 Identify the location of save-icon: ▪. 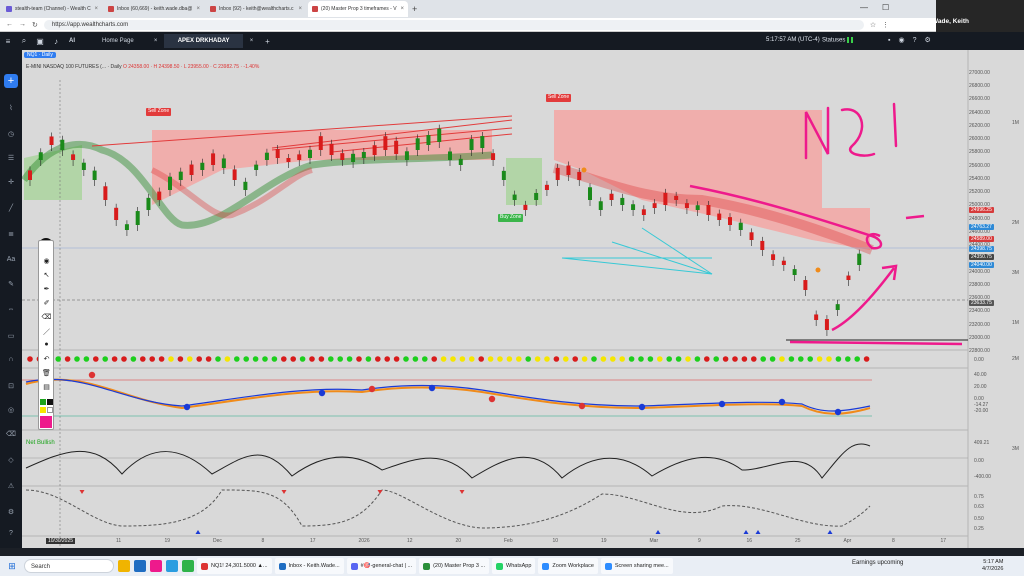
(893, 40).